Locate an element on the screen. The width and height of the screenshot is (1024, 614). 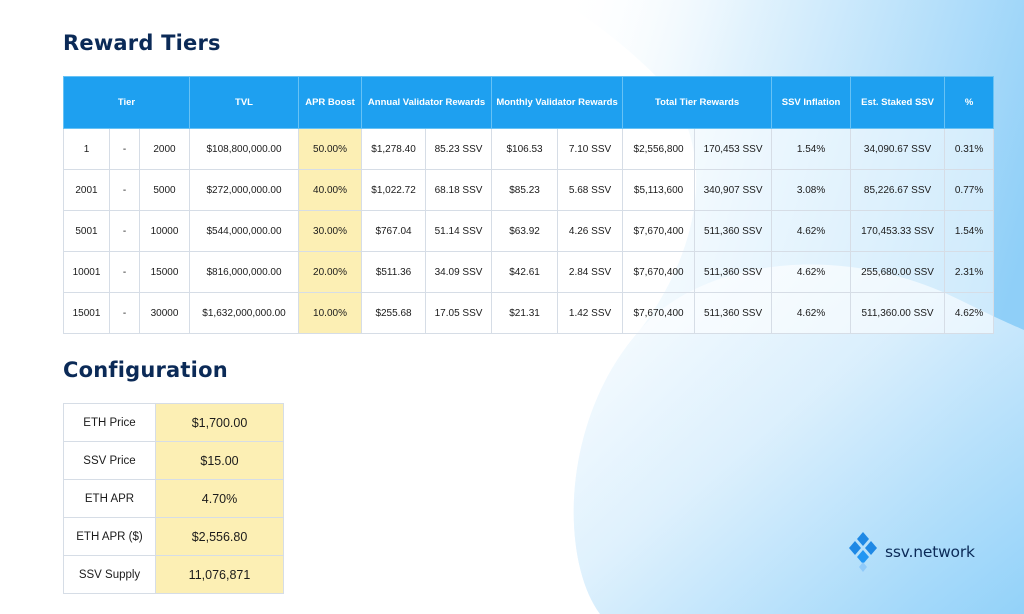
config-value: 11,076,871 is located at coordinates (219, 574).